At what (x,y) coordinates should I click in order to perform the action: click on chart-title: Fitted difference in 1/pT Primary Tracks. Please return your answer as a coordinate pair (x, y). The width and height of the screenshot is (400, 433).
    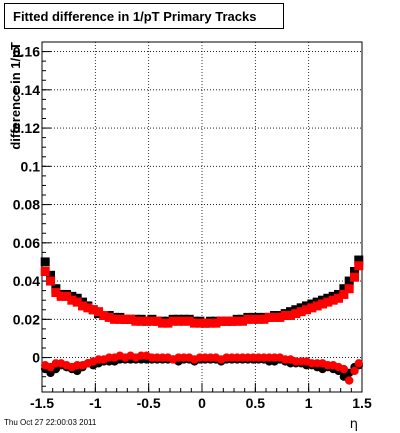
    Looking at the image, I should click on (144, 16).